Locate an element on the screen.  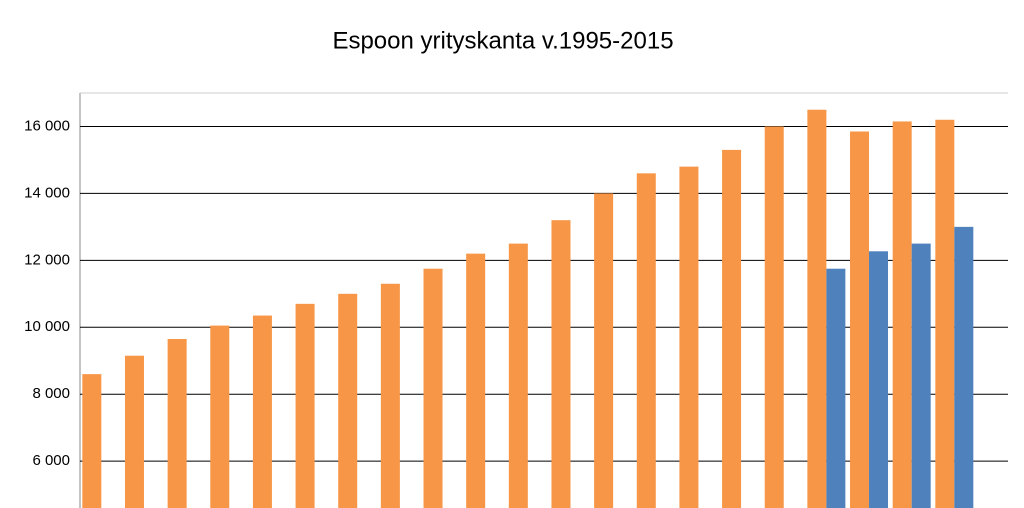
y-tick-label: 10 000 is located at coordinates (47, 326).